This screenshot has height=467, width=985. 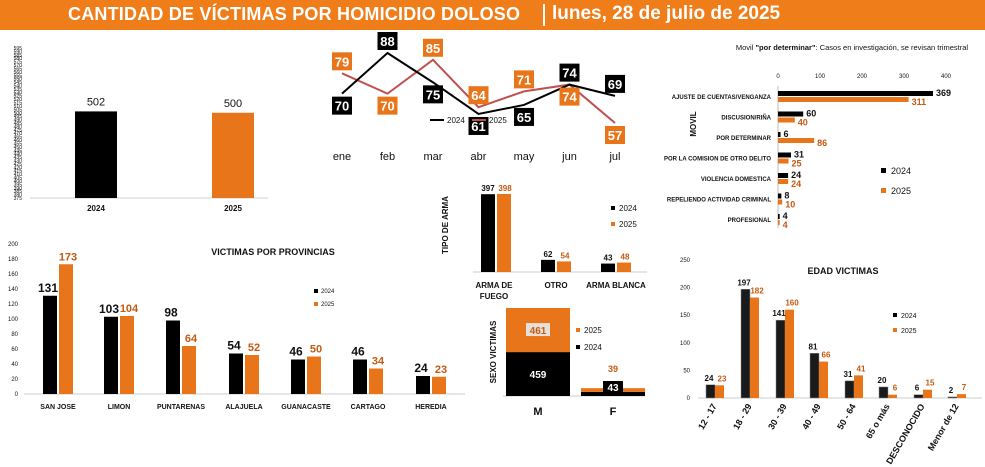 What do you see at coordinates (18, 131) in the screenshot?
I see `y-tick-label: 475` at bounding box center [18, 131].